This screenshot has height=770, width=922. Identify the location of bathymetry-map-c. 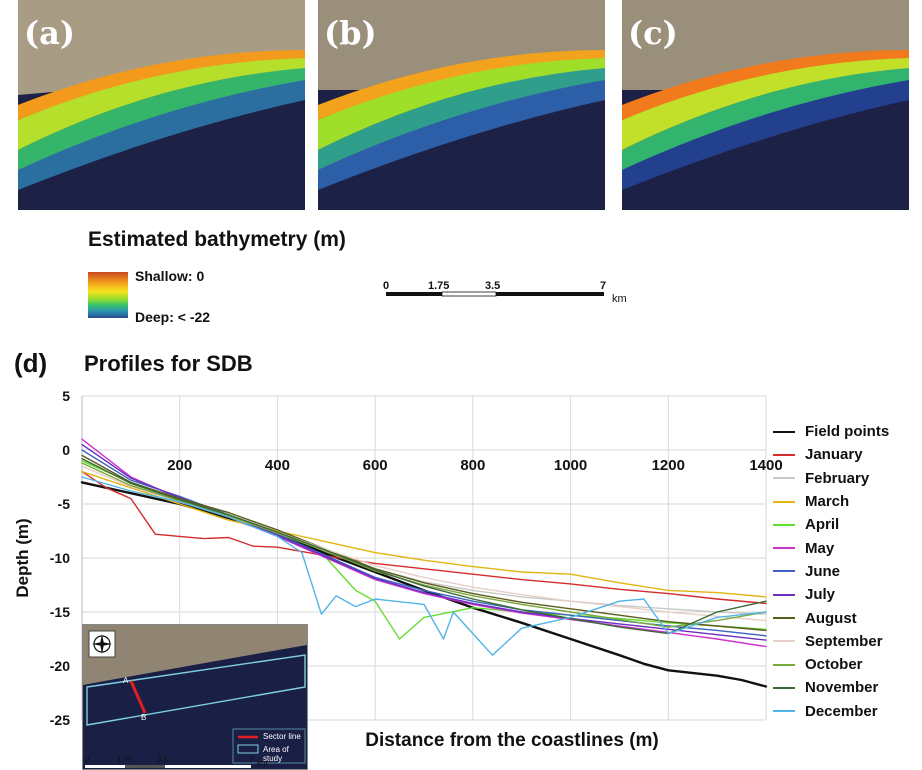
(765, 105).